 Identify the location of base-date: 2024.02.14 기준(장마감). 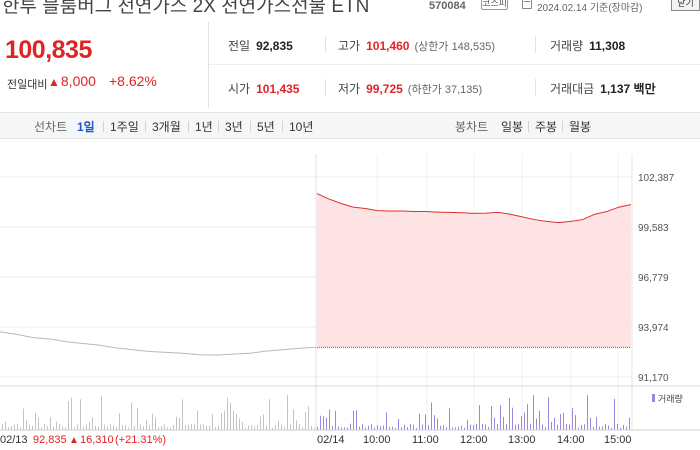
(590, 8).